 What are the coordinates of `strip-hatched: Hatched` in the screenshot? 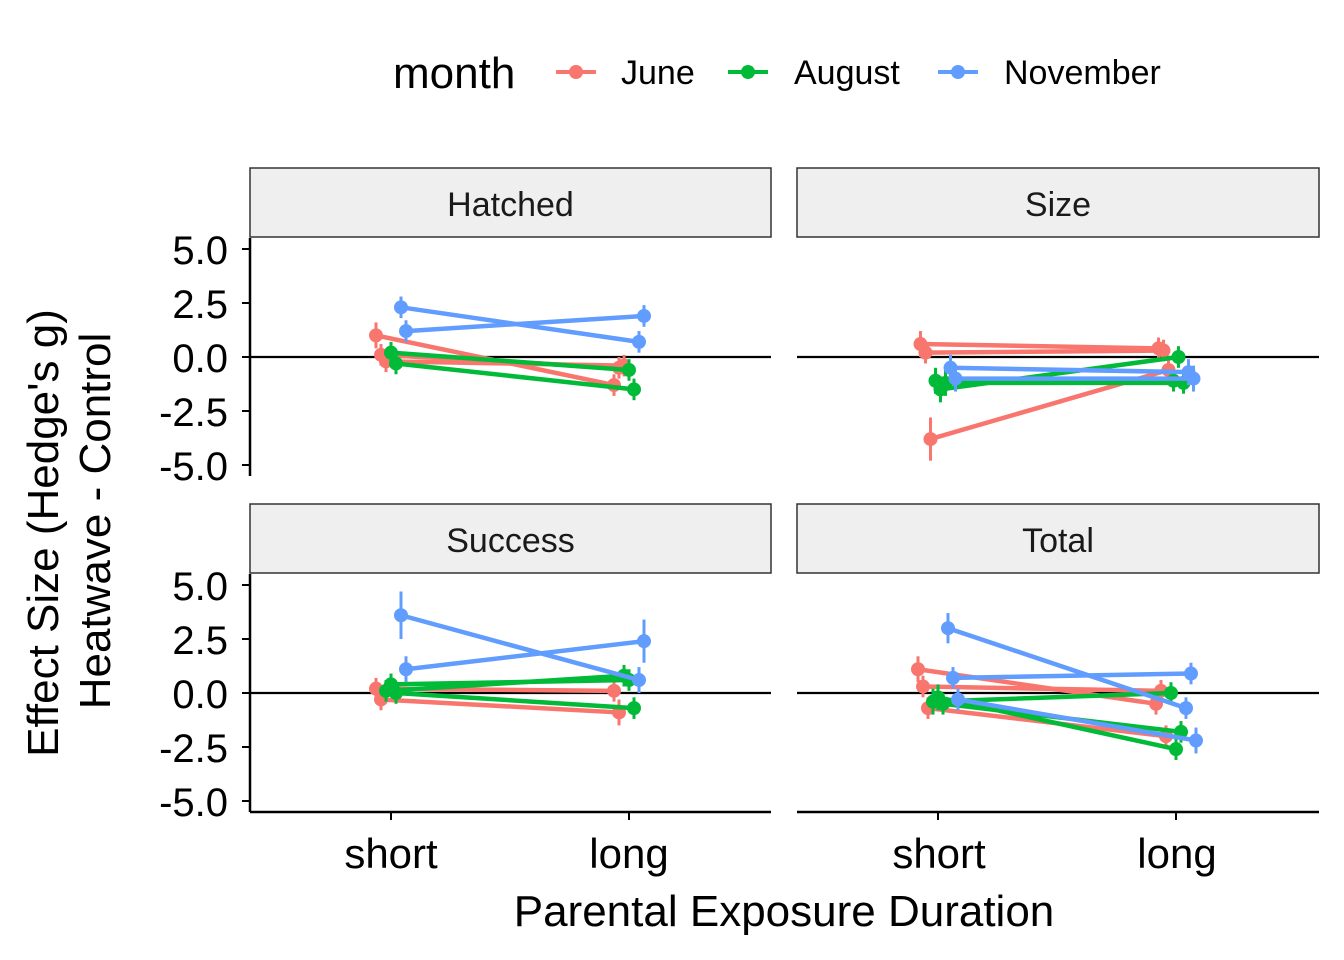 It's located at (510, 202).